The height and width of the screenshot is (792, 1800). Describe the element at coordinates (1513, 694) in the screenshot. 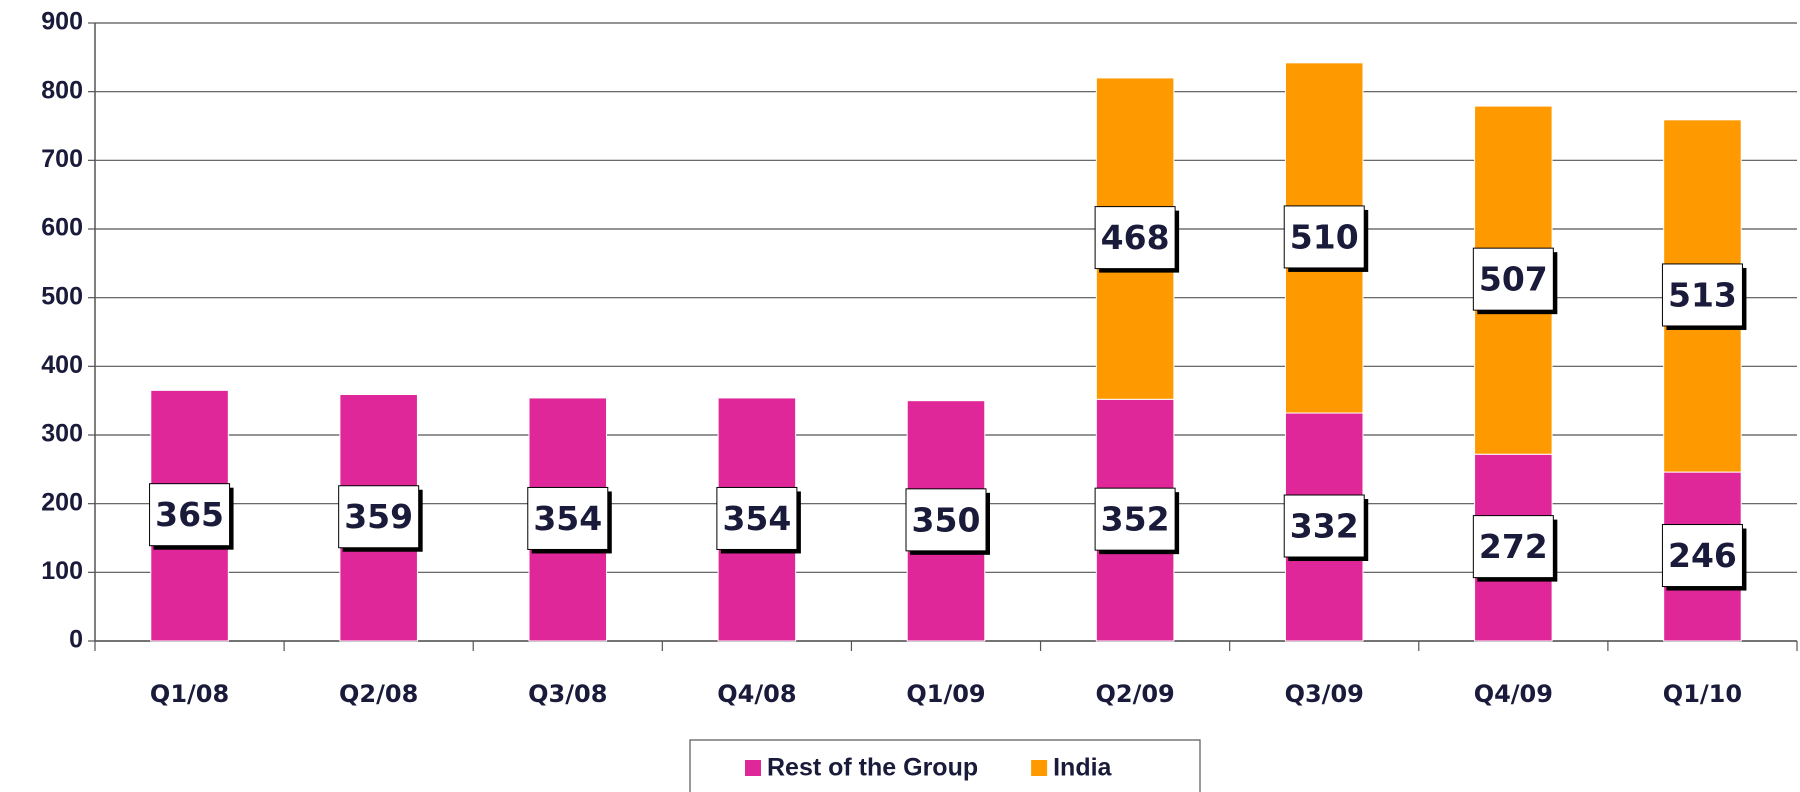

I see `x-tick-label: Q4/09` at that location.